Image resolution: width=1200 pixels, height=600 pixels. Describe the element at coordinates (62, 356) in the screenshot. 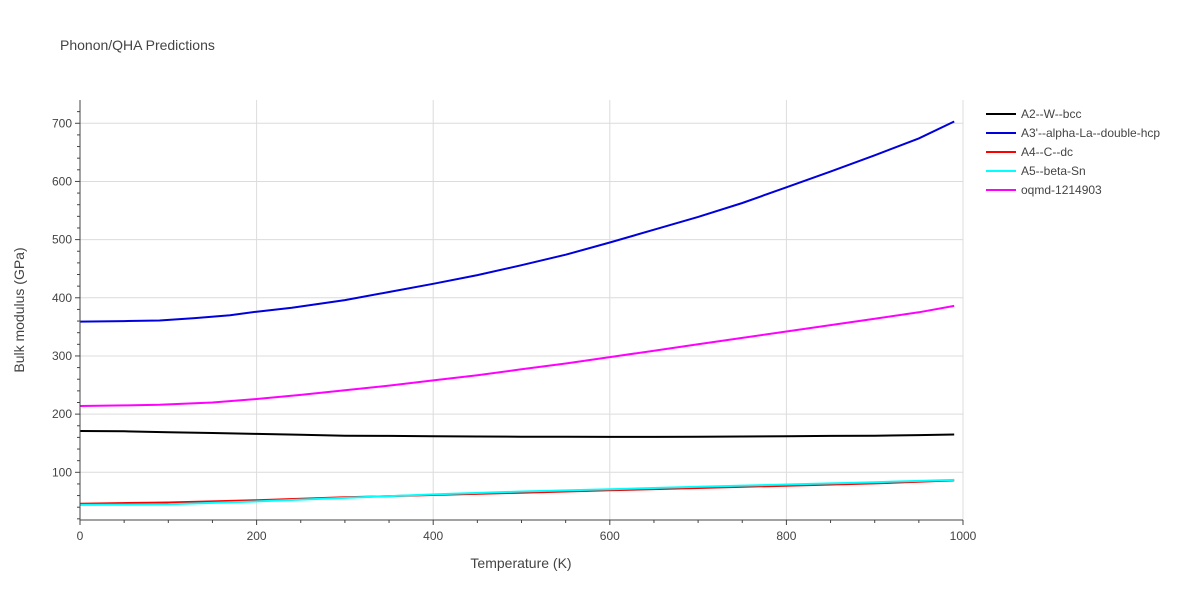

I see `y-tick-label: 300` at that location.